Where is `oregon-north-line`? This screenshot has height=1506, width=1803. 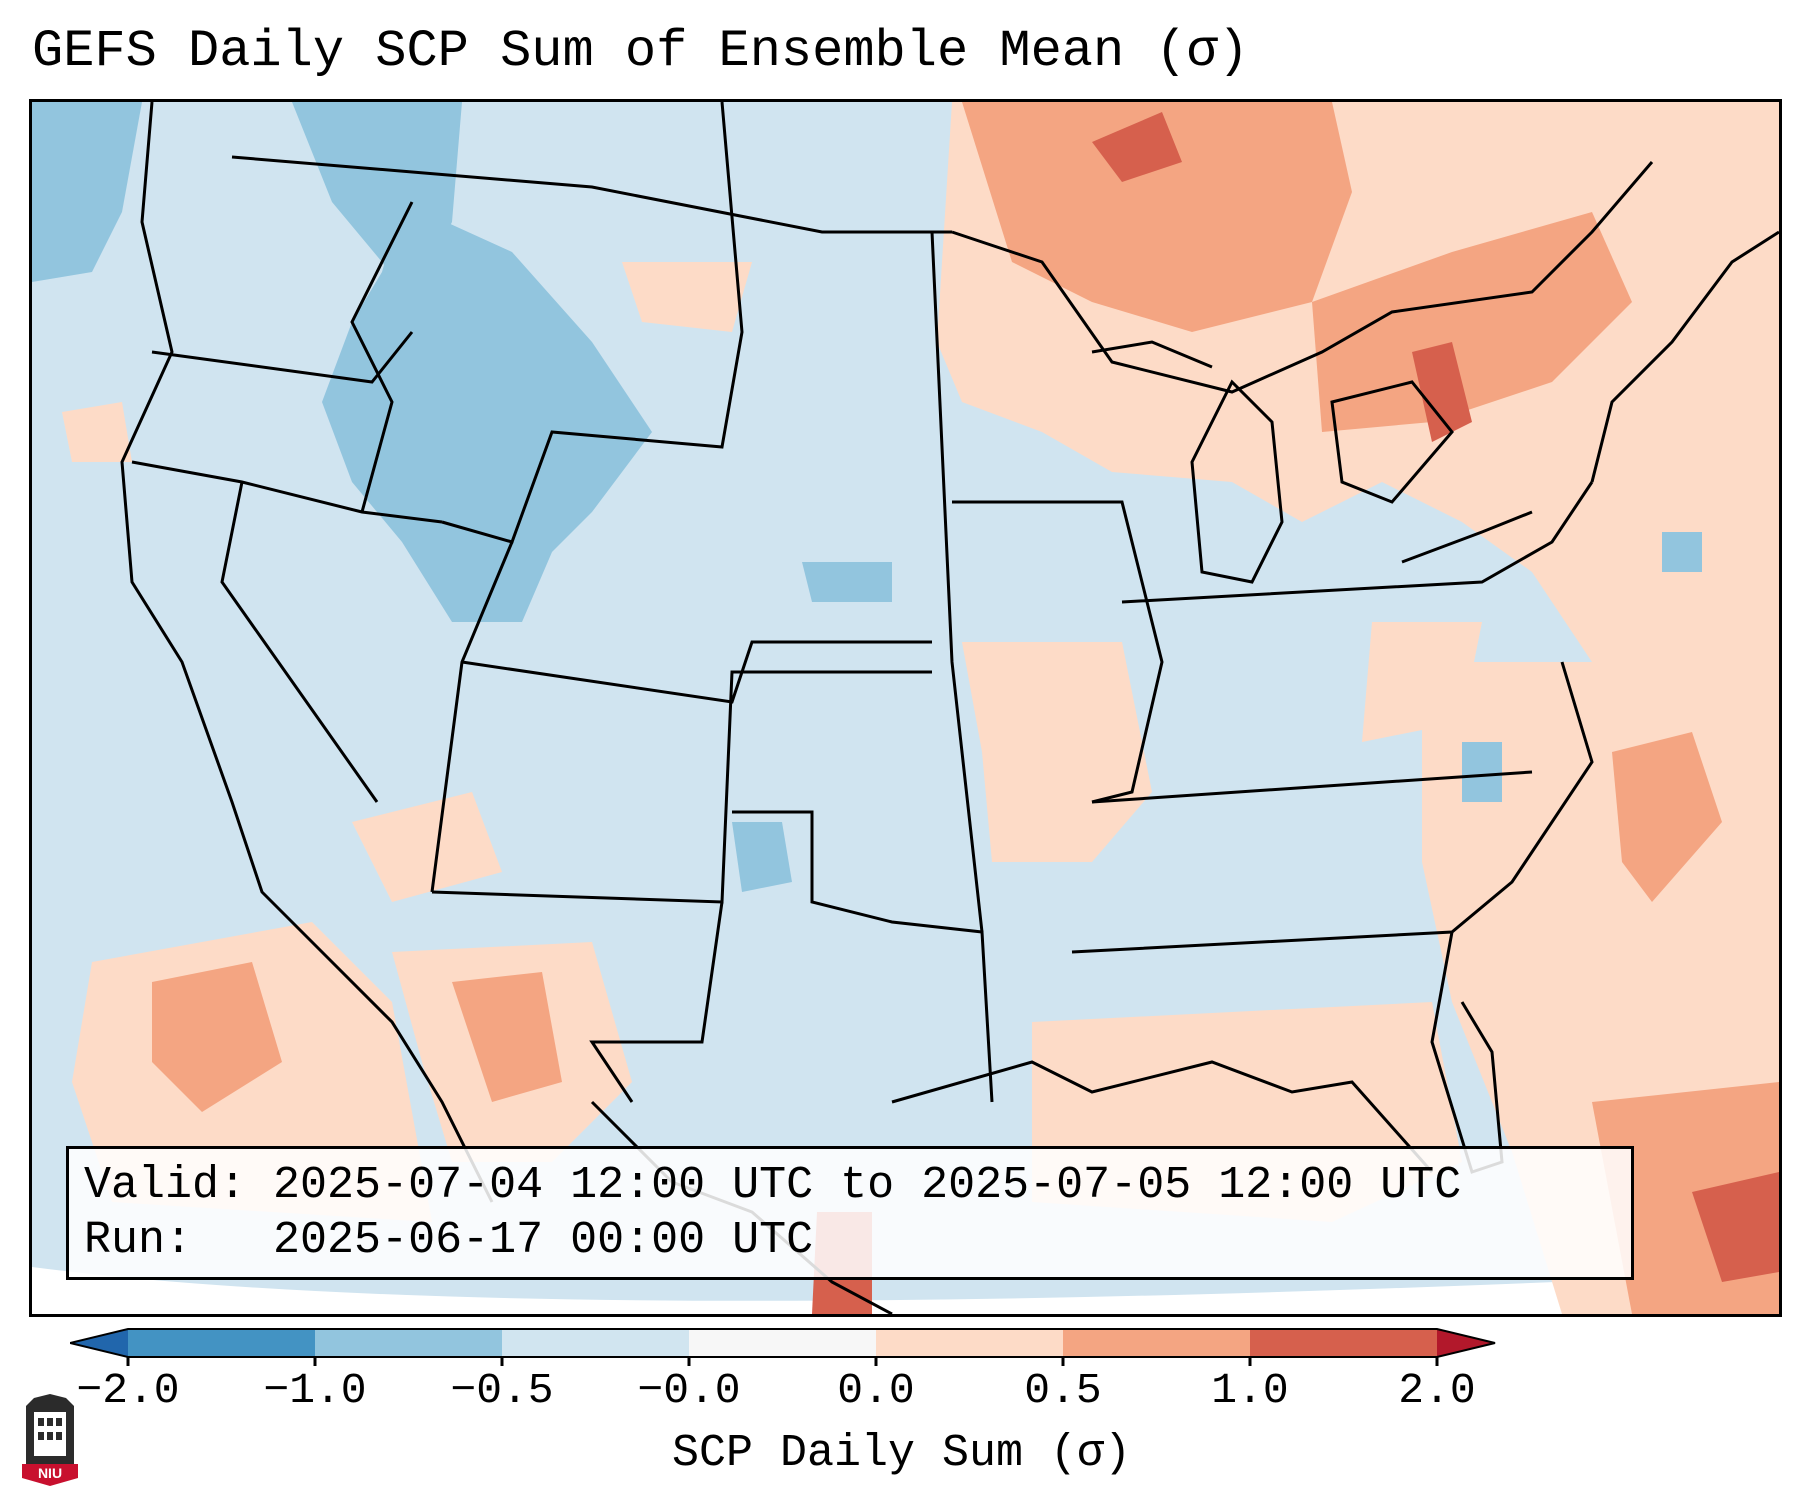
oregon-north-line is located at coordinates (282, 357).